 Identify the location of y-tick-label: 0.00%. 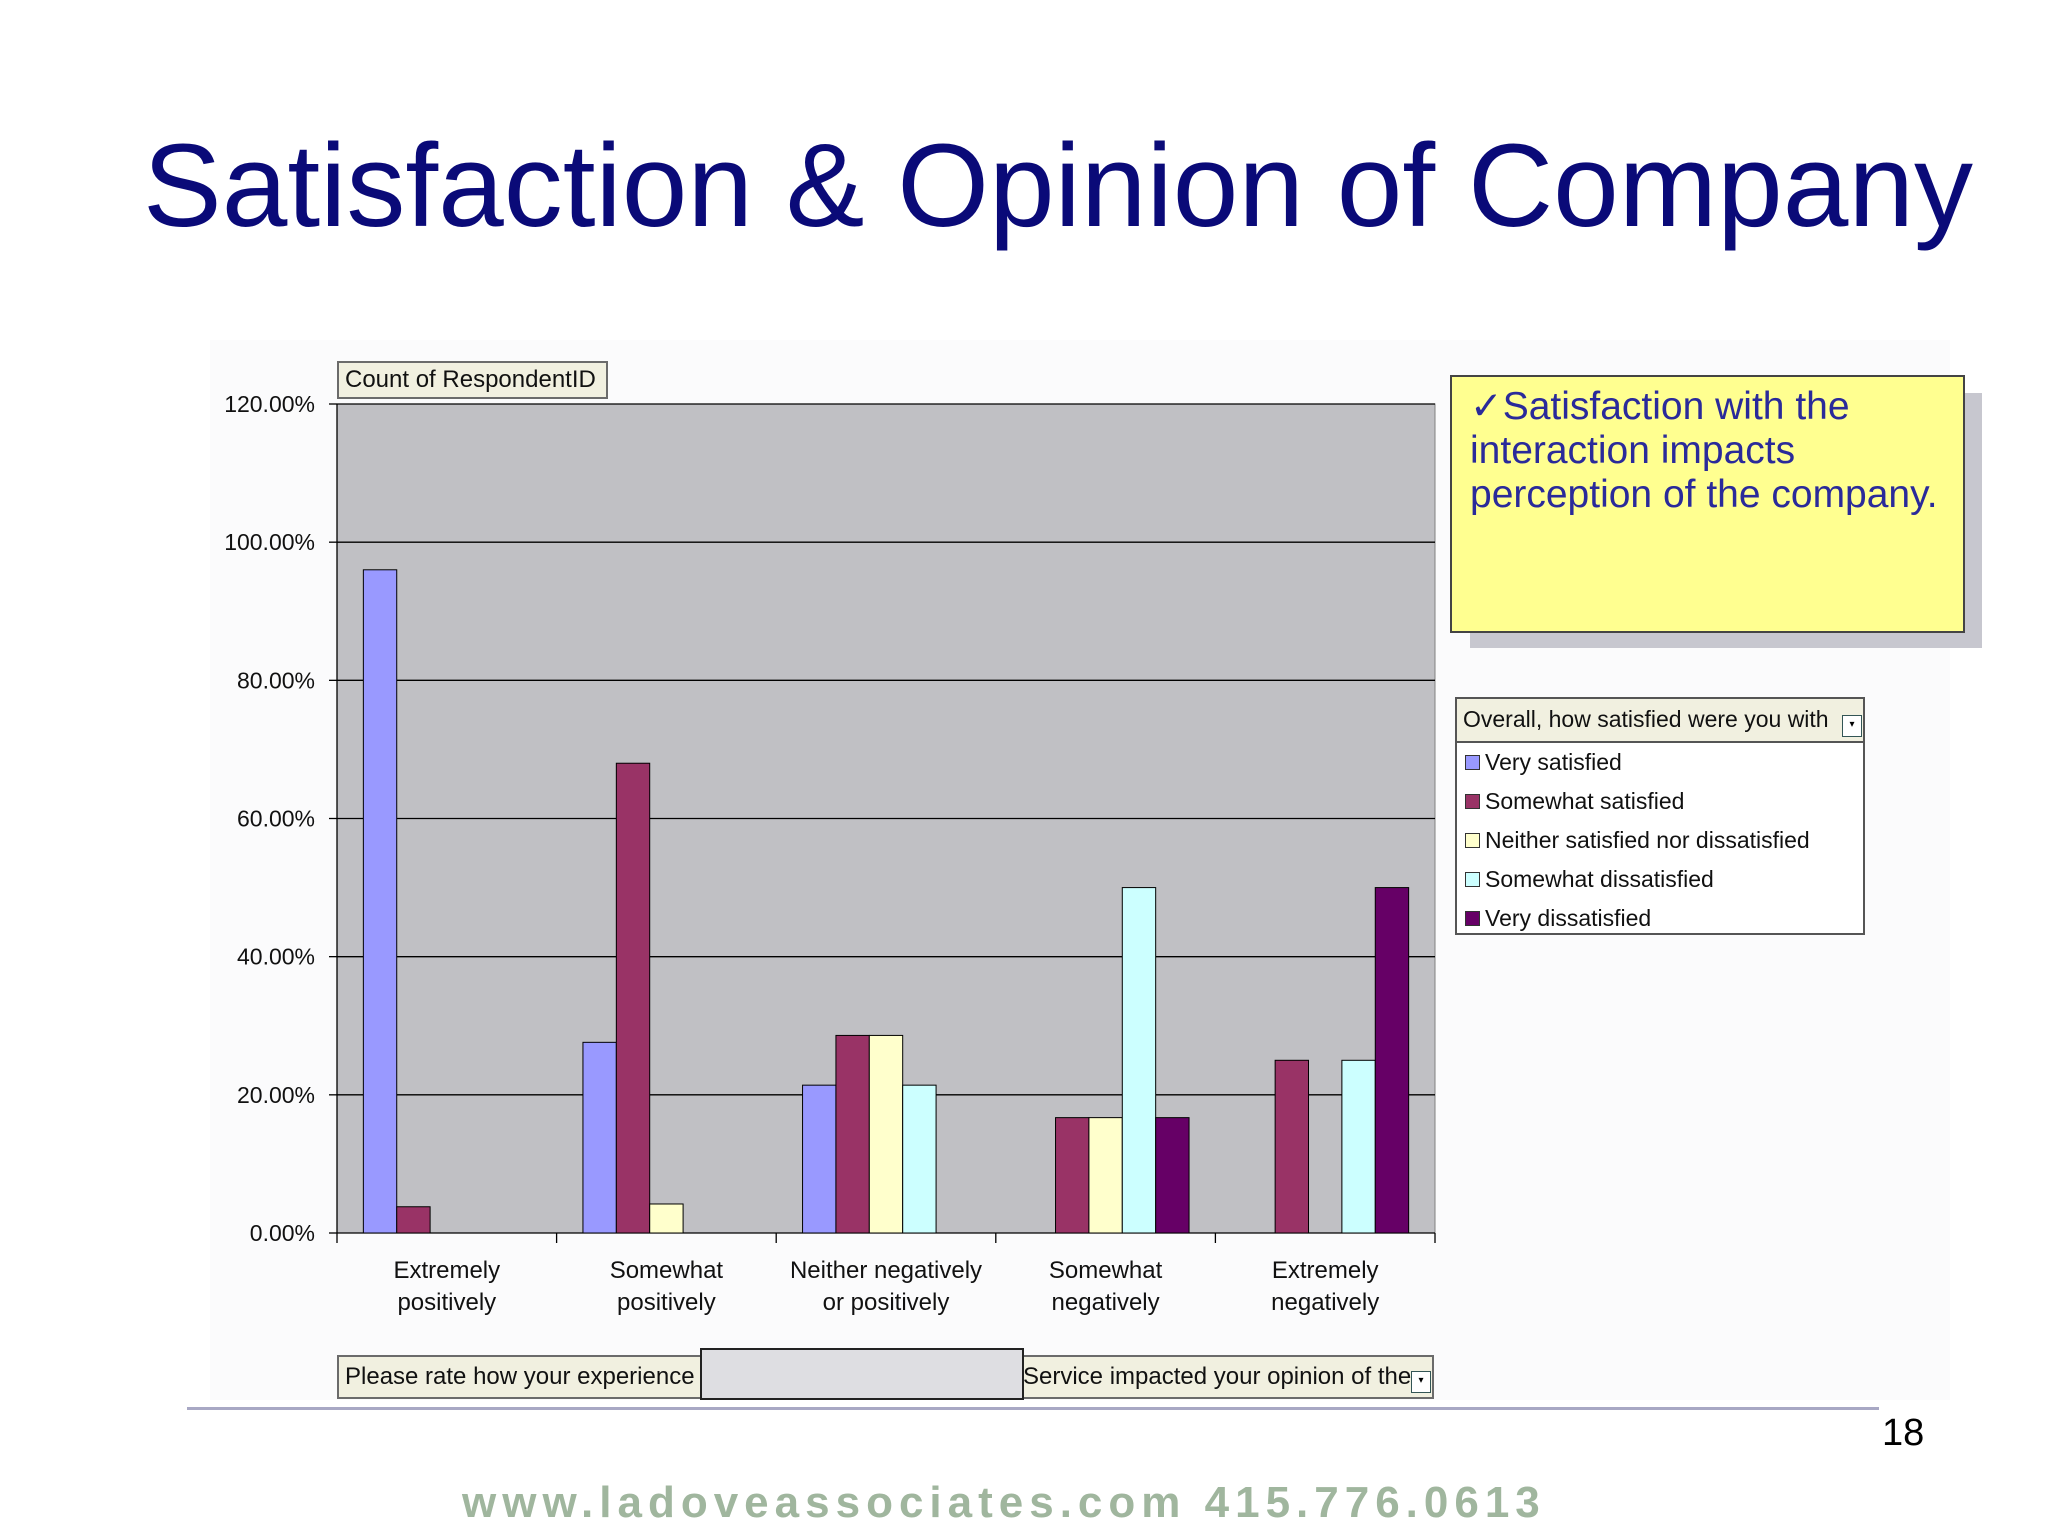
(282, 1233).